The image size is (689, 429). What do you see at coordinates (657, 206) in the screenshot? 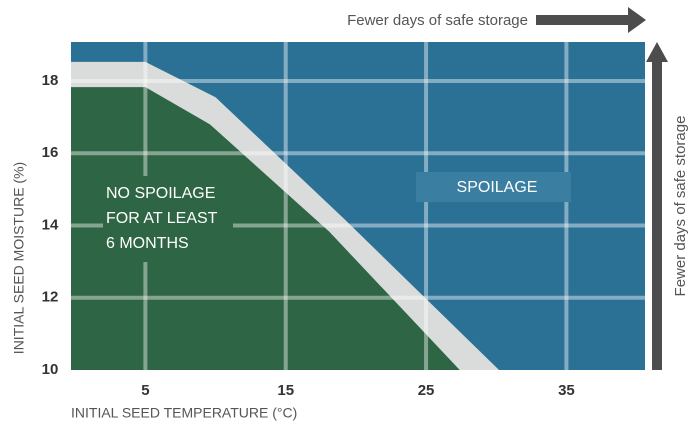
I see `y-arrow` at bounding box center [657, 206].